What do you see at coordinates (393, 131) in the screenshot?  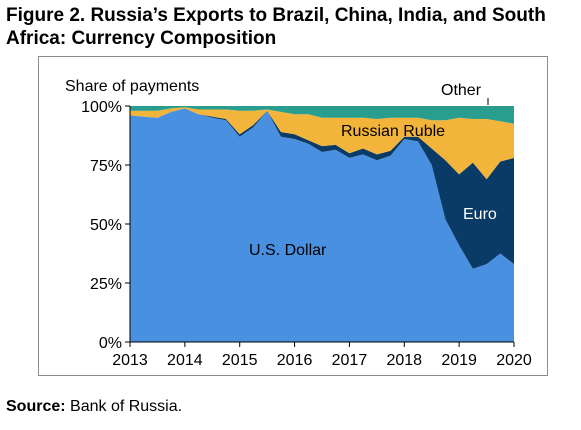 I see `series-label-ruble: Russian Ruble` at bounding box center [393, 131].